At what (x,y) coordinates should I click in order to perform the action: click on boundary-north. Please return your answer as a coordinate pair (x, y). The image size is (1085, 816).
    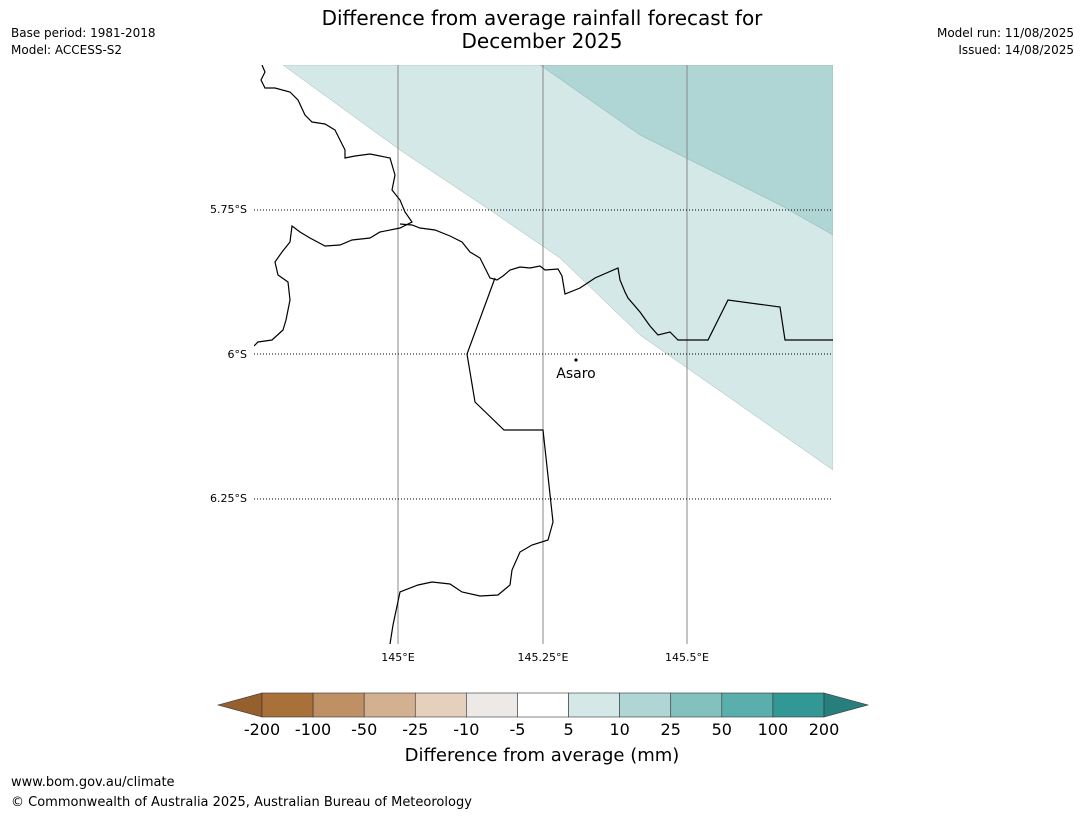
    Looking at the image, I should click on (333, 206).